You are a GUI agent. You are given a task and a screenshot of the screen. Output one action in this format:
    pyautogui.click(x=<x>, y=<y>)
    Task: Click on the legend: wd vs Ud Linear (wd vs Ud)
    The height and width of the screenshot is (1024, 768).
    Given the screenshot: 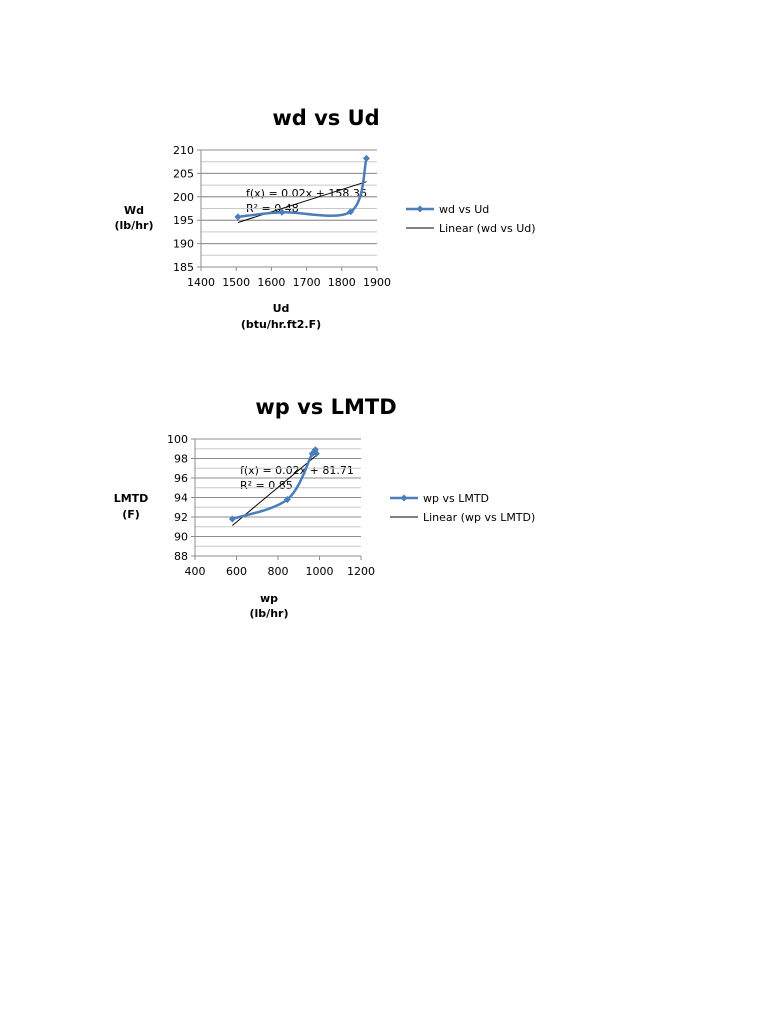 What is the action you would take?
    pyautogui.click(x=471, y=219)
    